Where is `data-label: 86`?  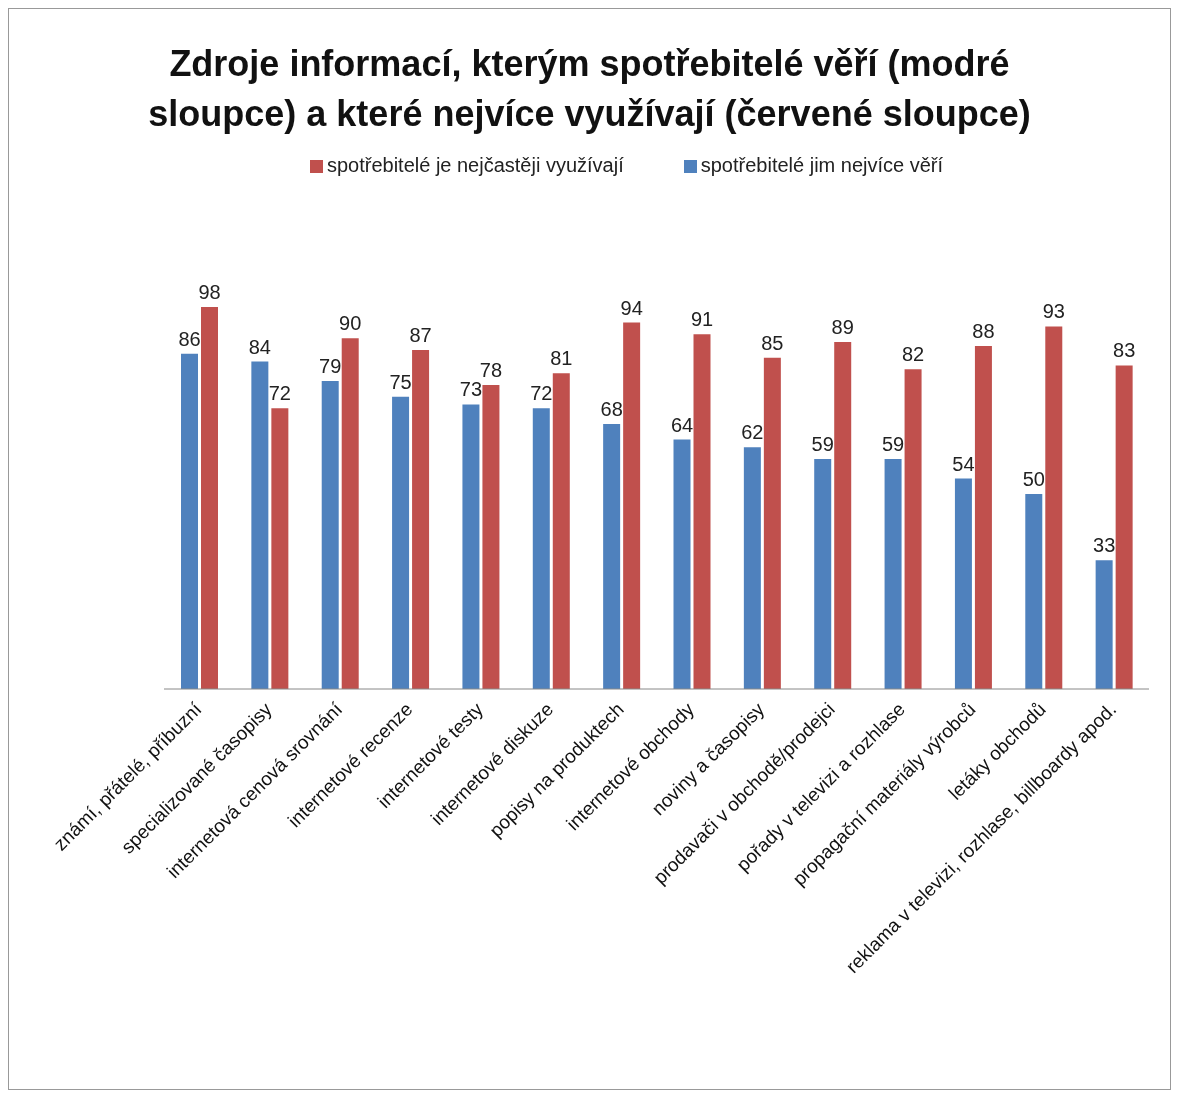
data-label: 86 is located at coordinates (189, 338).